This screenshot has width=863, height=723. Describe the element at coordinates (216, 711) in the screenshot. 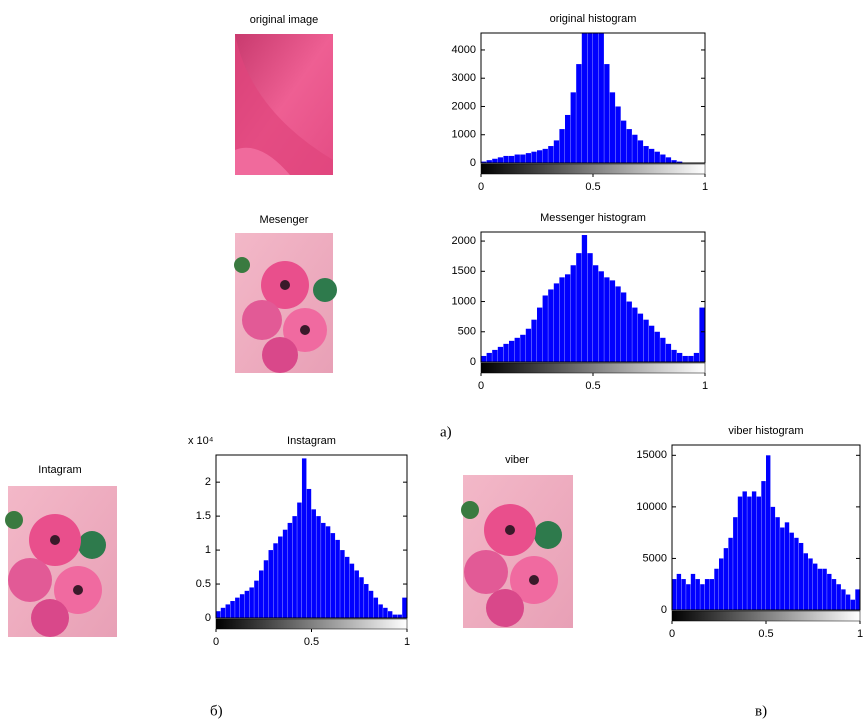

I see `caption: б)` at that location.